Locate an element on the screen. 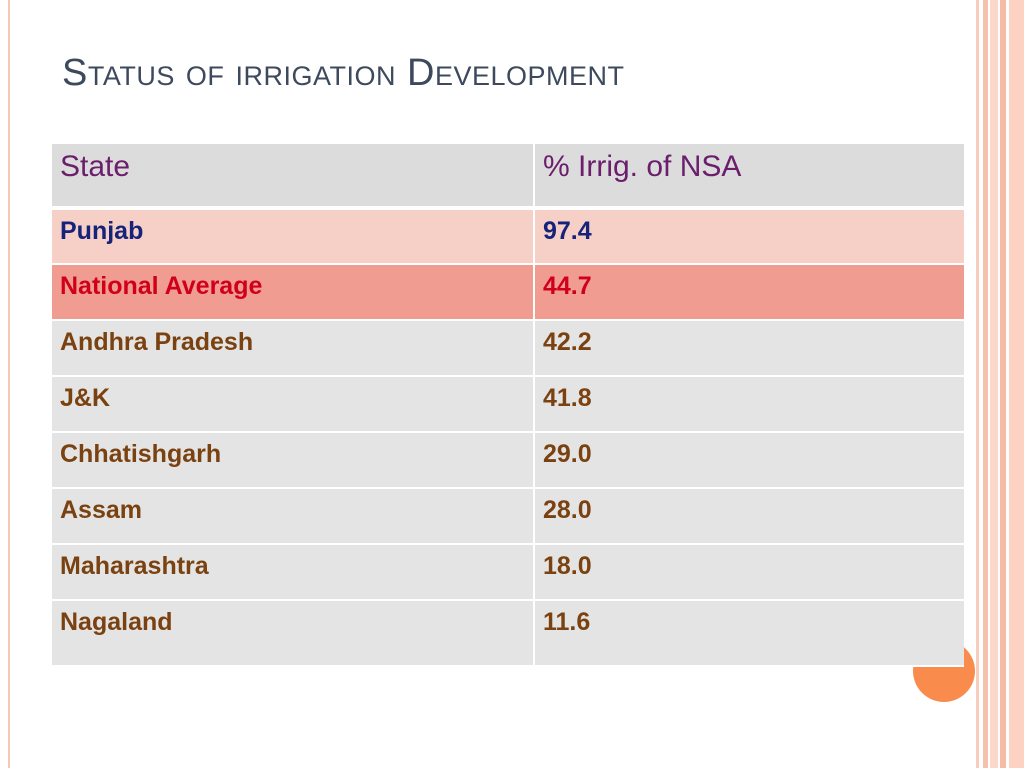 The width and height of the screenshot is (1024, 768). table-row: Andhra Pradesh 42.2 is located at coordinates (508, 348).